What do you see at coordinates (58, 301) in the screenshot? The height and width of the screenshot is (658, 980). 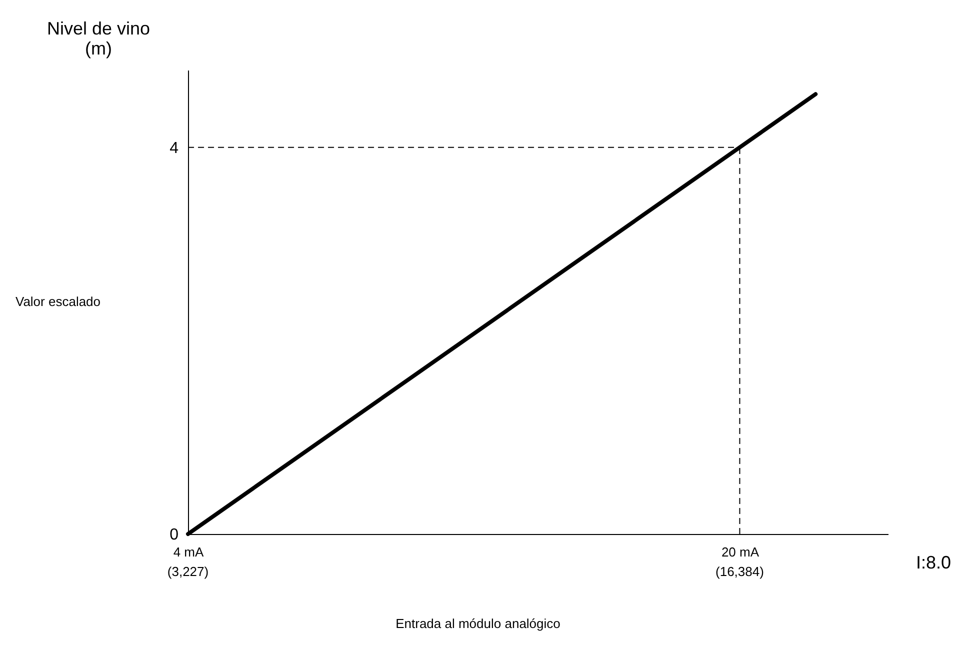 I see `text: Valor escalado` at bounding box center [58, 301].